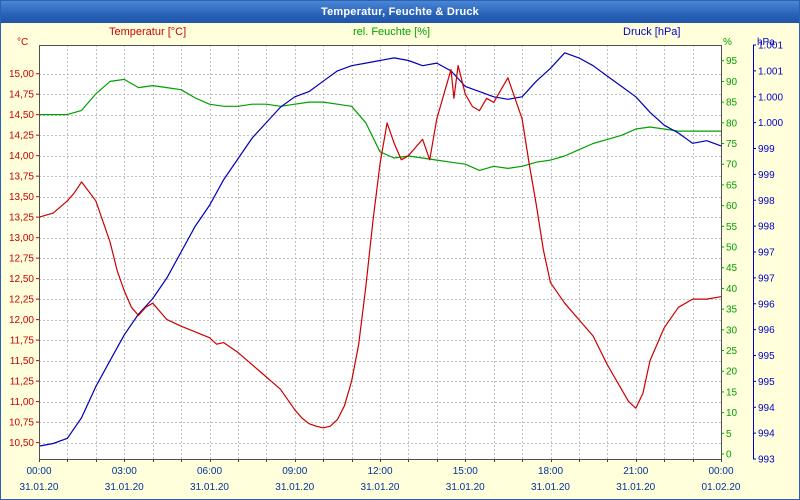  I want to click on svg-text: 13,25, so click(21, 218).